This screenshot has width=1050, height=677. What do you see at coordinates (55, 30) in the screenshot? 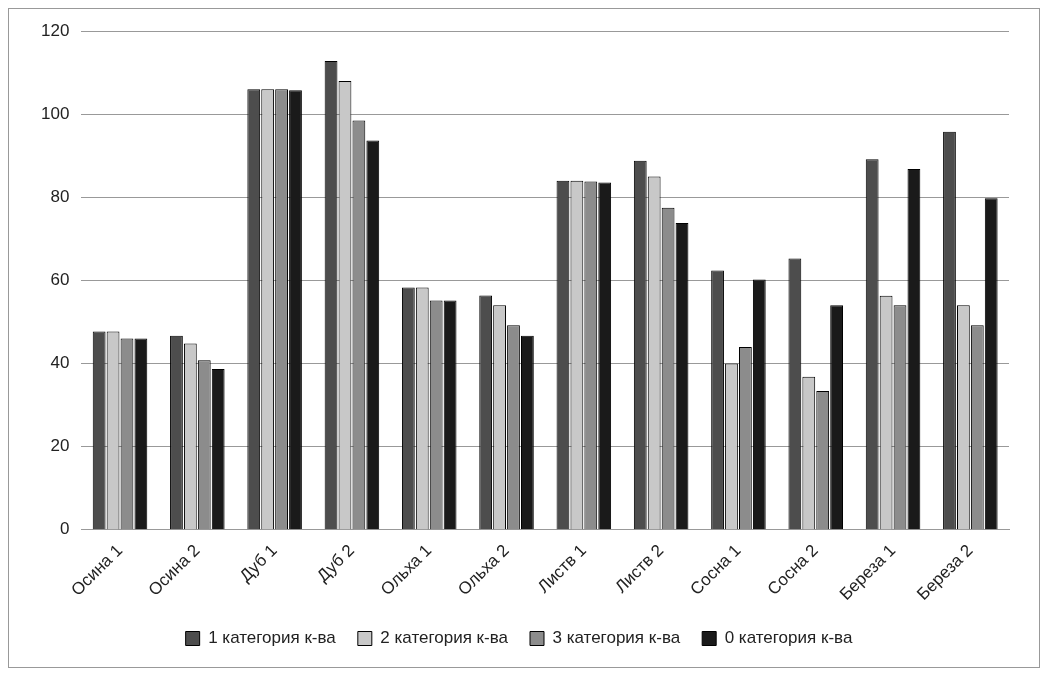
I see `y-tick-label: 120` at bounding box center [55, 30].